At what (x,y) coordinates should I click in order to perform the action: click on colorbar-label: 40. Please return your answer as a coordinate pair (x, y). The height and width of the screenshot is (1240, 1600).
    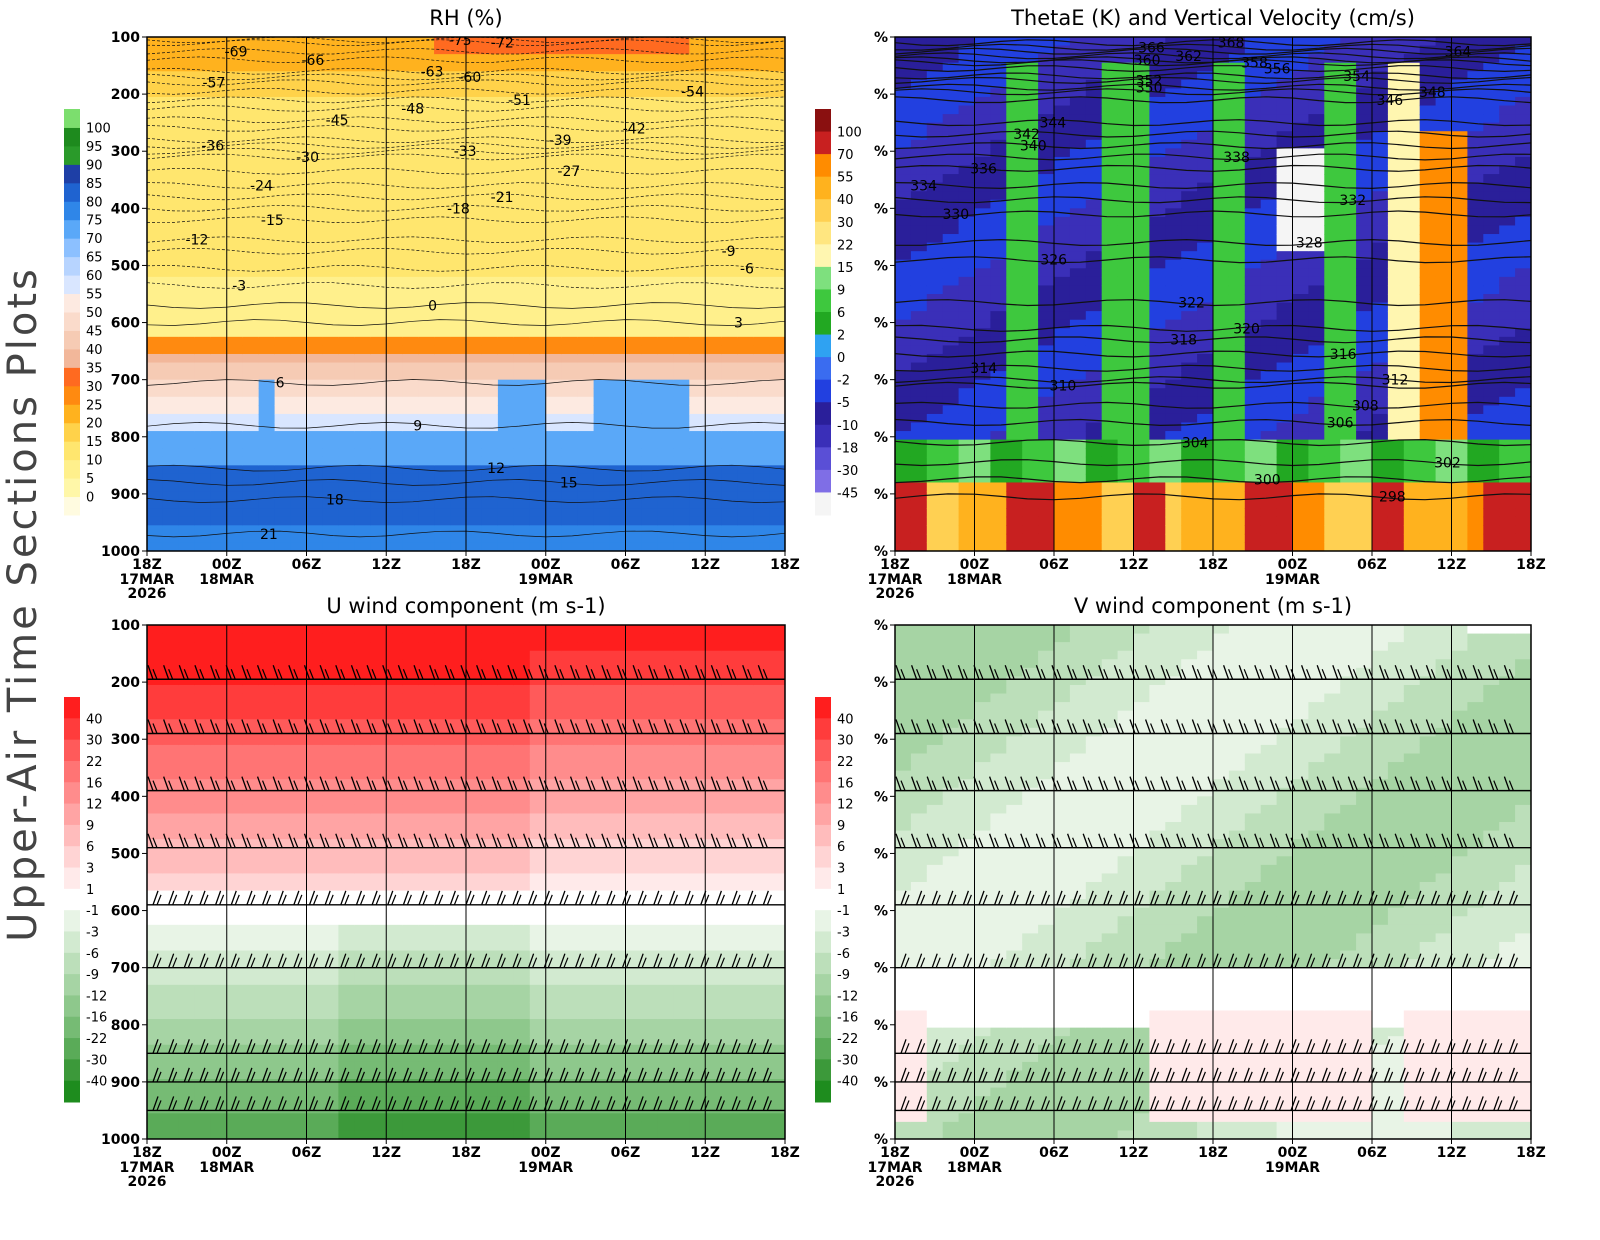
    Looking at the image, I should click on (94, 350).